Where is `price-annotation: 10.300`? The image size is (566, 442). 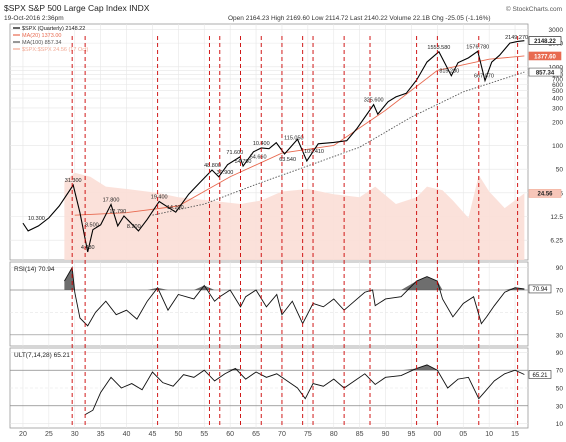
price-annotation: 10.300 is located at coordinates (36, 219).